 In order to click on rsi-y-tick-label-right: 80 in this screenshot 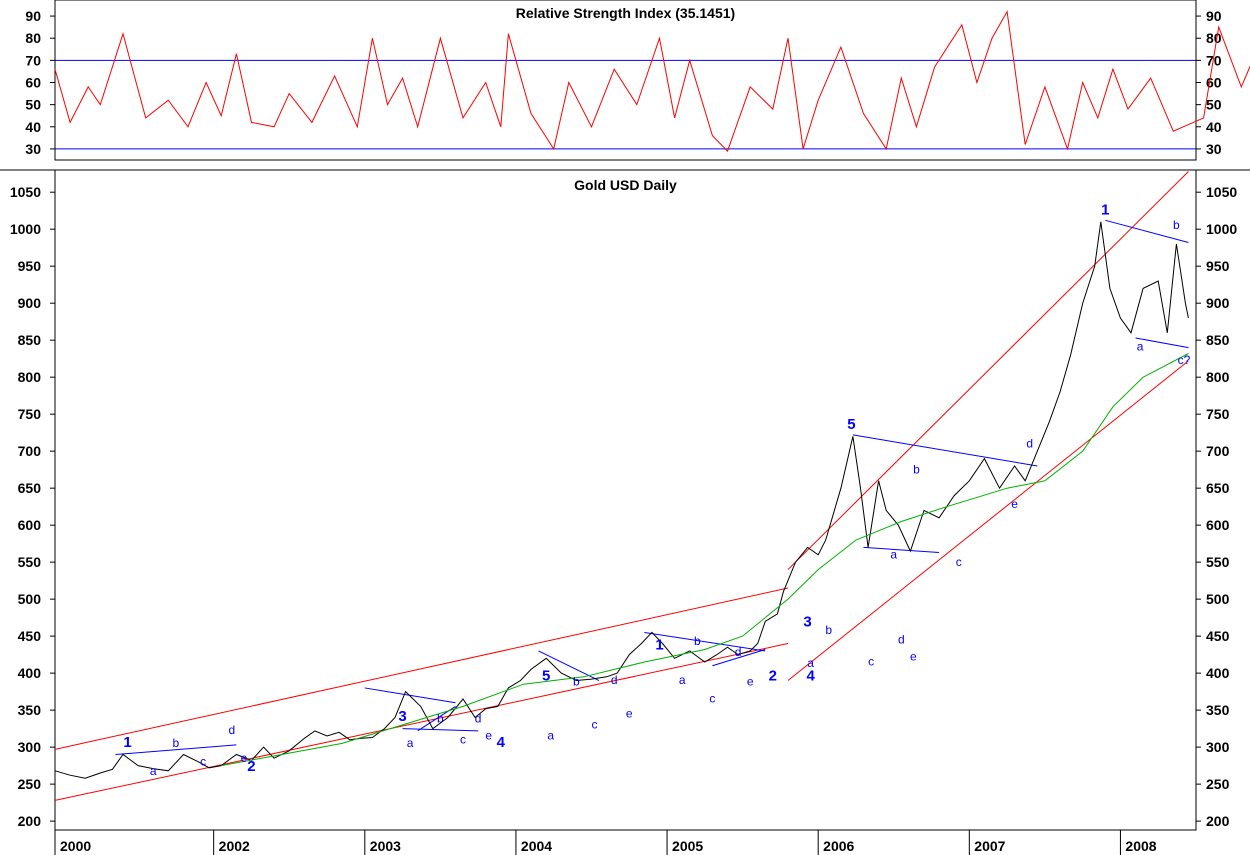, I will do `click(1214, 38)`.